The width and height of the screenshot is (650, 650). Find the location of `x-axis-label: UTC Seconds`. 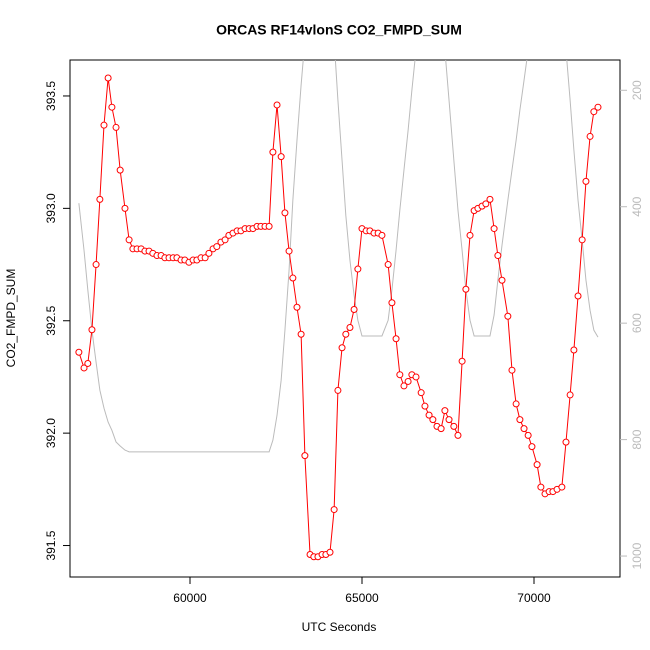

x-axis-label: UTC Seconds is located at coordinates (339, 627).